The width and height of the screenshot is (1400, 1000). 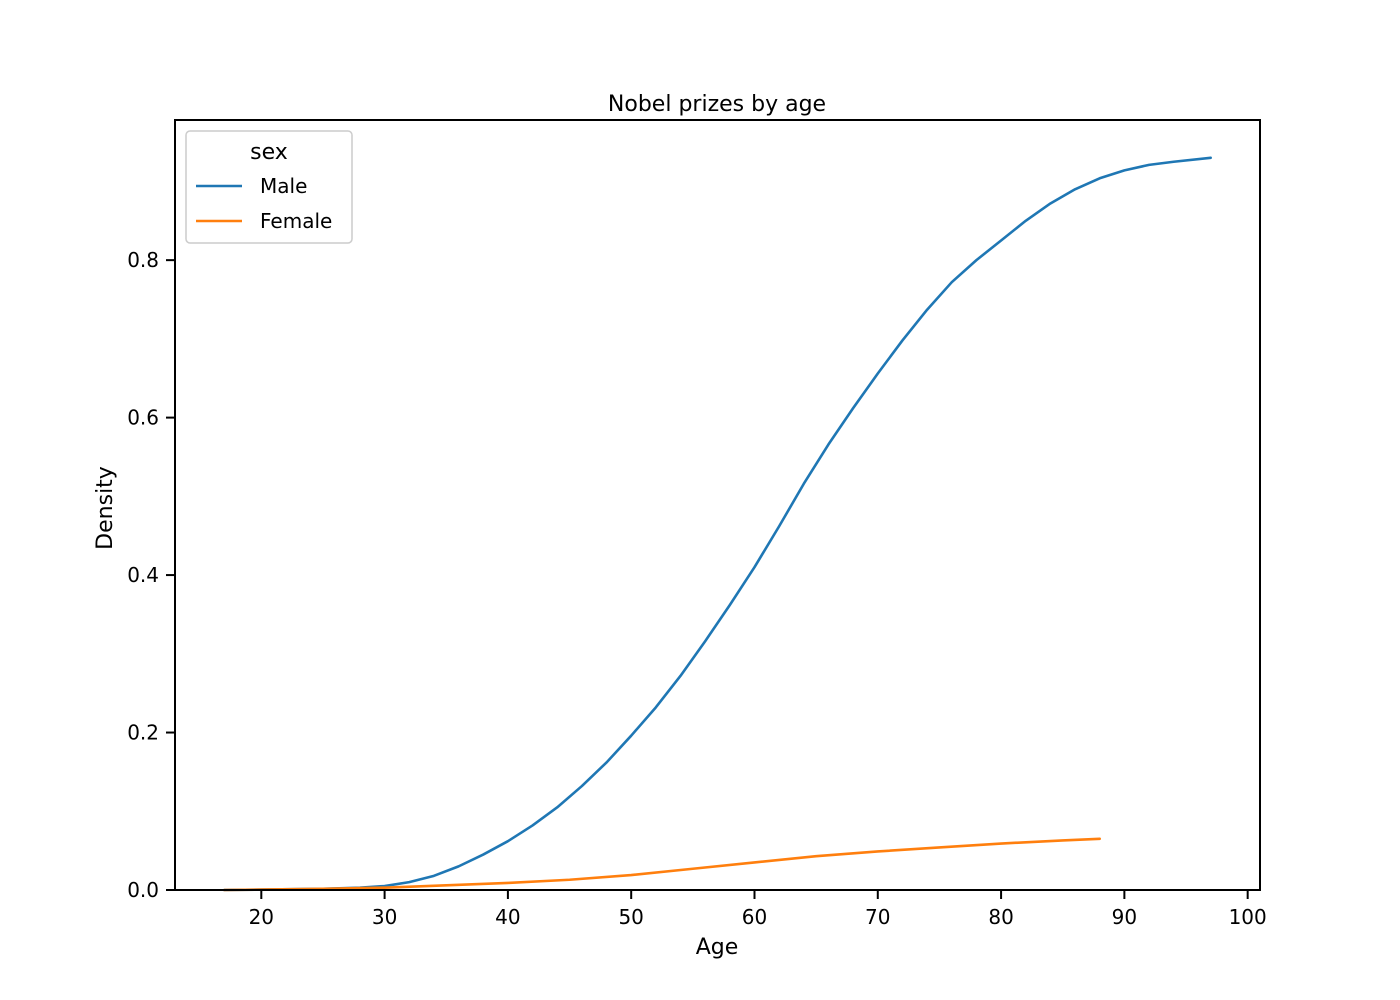 I want to click on x-tick-label: 80, so click(x=1000, y=917).